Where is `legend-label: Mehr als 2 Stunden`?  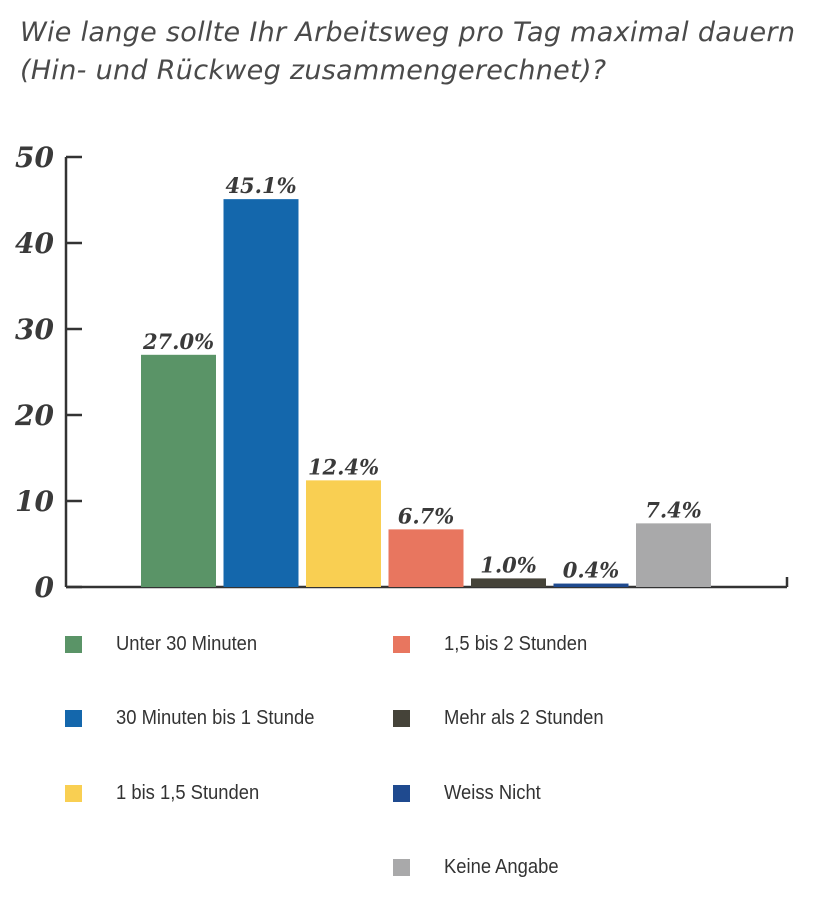 legend-label: Mehr als 2 Stunden is located at coordinates (524, 717).